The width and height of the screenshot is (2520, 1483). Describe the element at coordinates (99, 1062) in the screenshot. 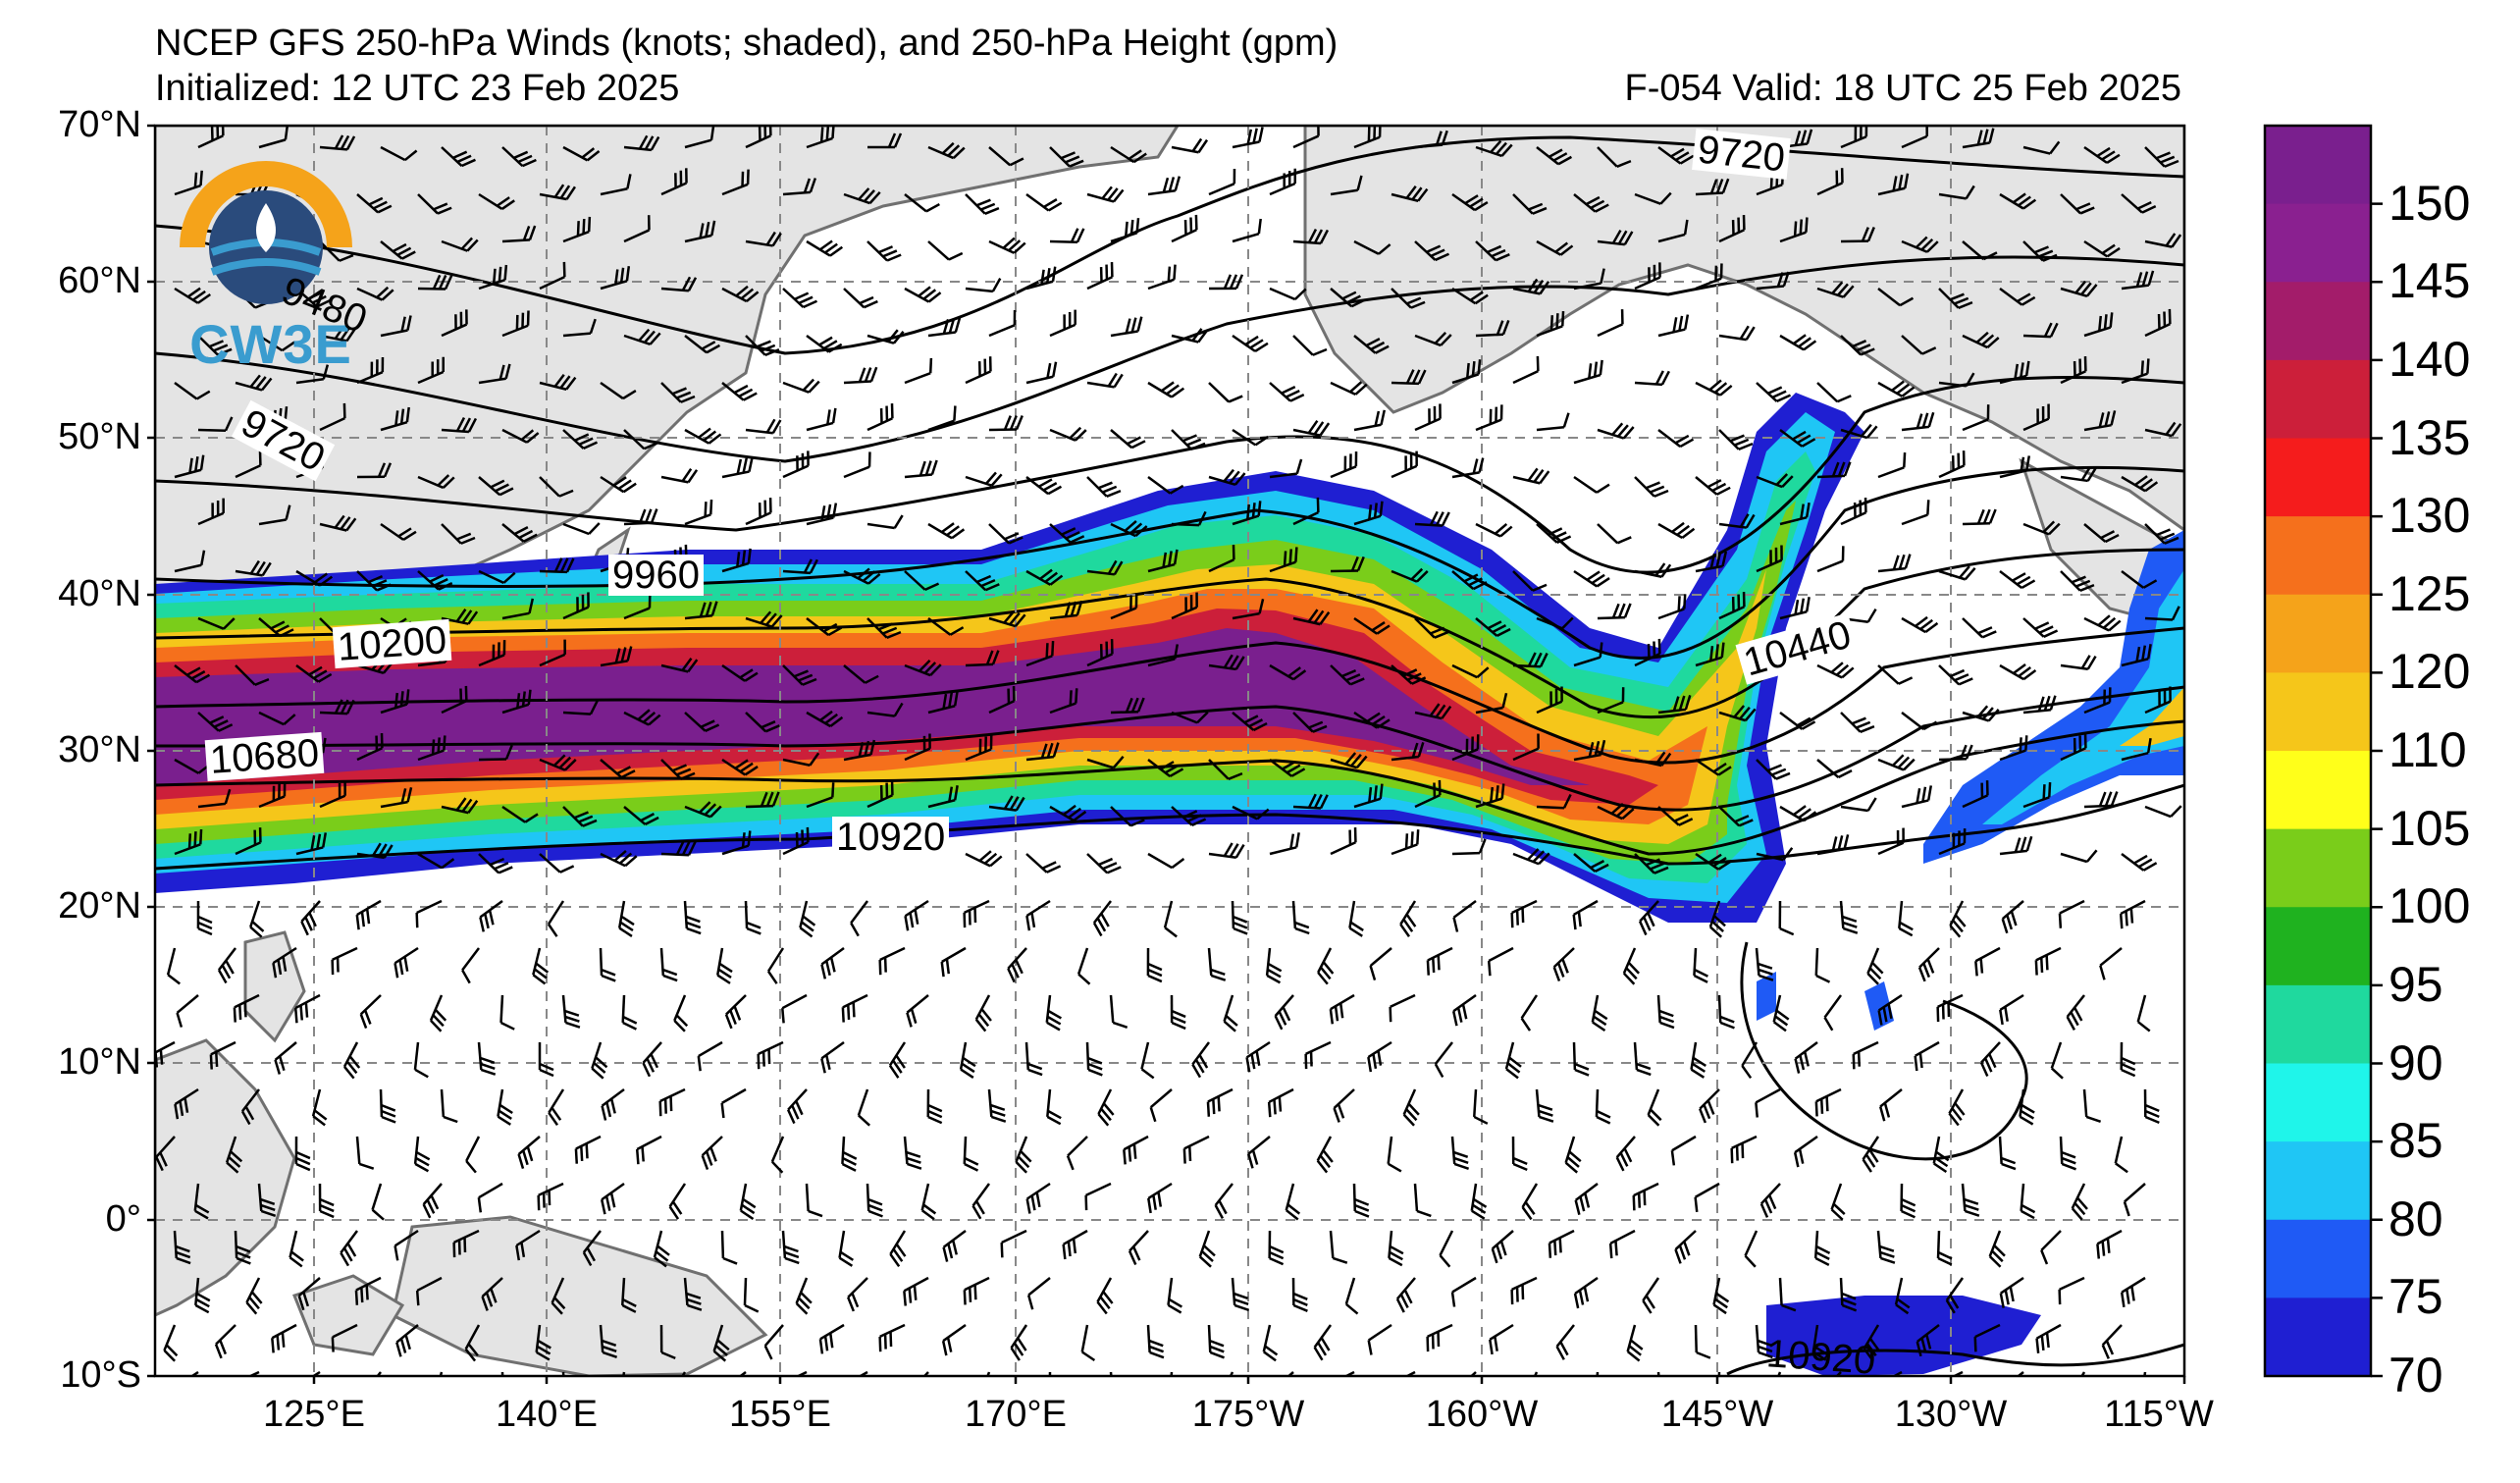

I see `lat-label: 10°N` at that location.